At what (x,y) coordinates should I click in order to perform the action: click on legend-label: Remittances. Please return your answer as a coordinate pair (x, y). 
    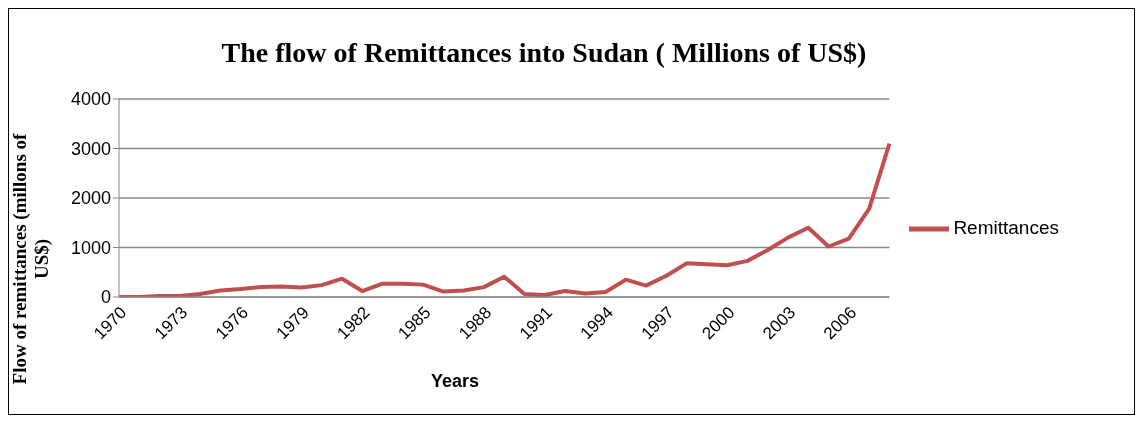
    Looking at the image, I should click on (1006, 228).